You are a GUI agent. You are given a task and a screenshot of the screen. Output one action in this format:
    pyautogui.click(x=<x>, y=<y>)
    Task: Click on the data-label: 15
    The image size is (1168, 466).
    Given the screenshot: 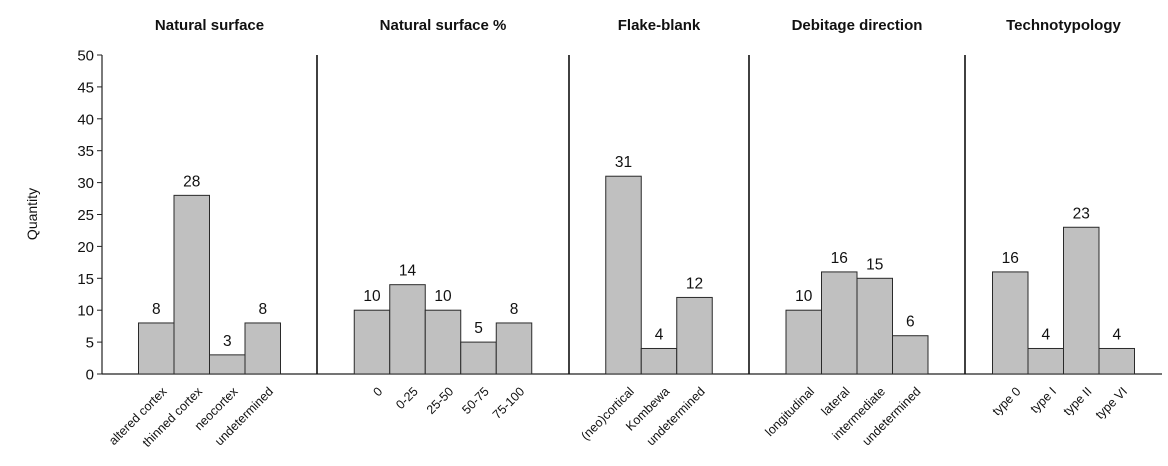 What is the action you would take?
    pyautogui.click(x=874, y=264)
    